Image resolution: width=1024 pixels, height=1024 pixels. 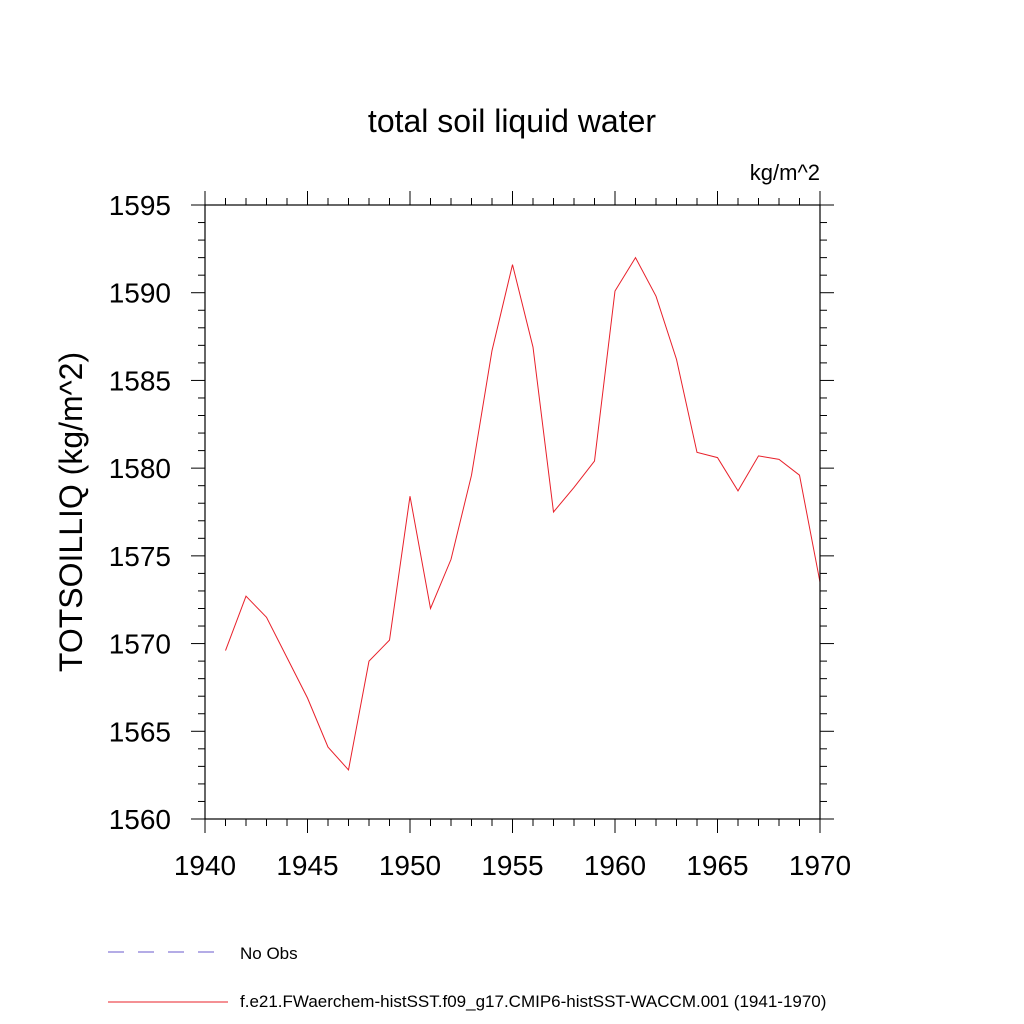 What do you see at coordinates (140, 644) in the screenshot?
I see `y-tick-label: 1570` at bounding box center [140, 644].